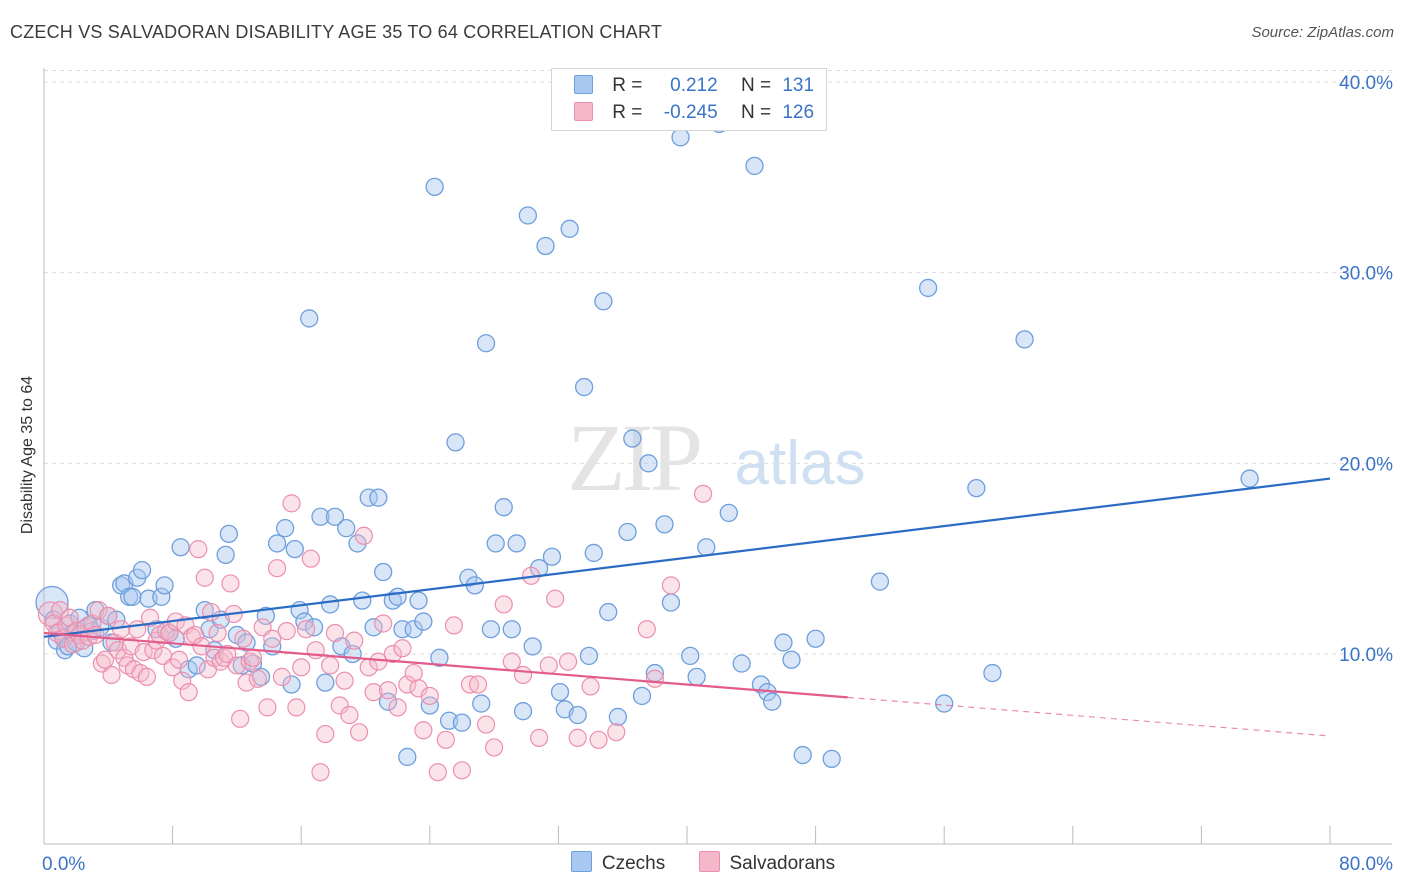 The image size is (1406, 892). Describe the element at coordinates (1366, 655) in the screenshot. I see `y-tick-label: 10.0%` at that location.